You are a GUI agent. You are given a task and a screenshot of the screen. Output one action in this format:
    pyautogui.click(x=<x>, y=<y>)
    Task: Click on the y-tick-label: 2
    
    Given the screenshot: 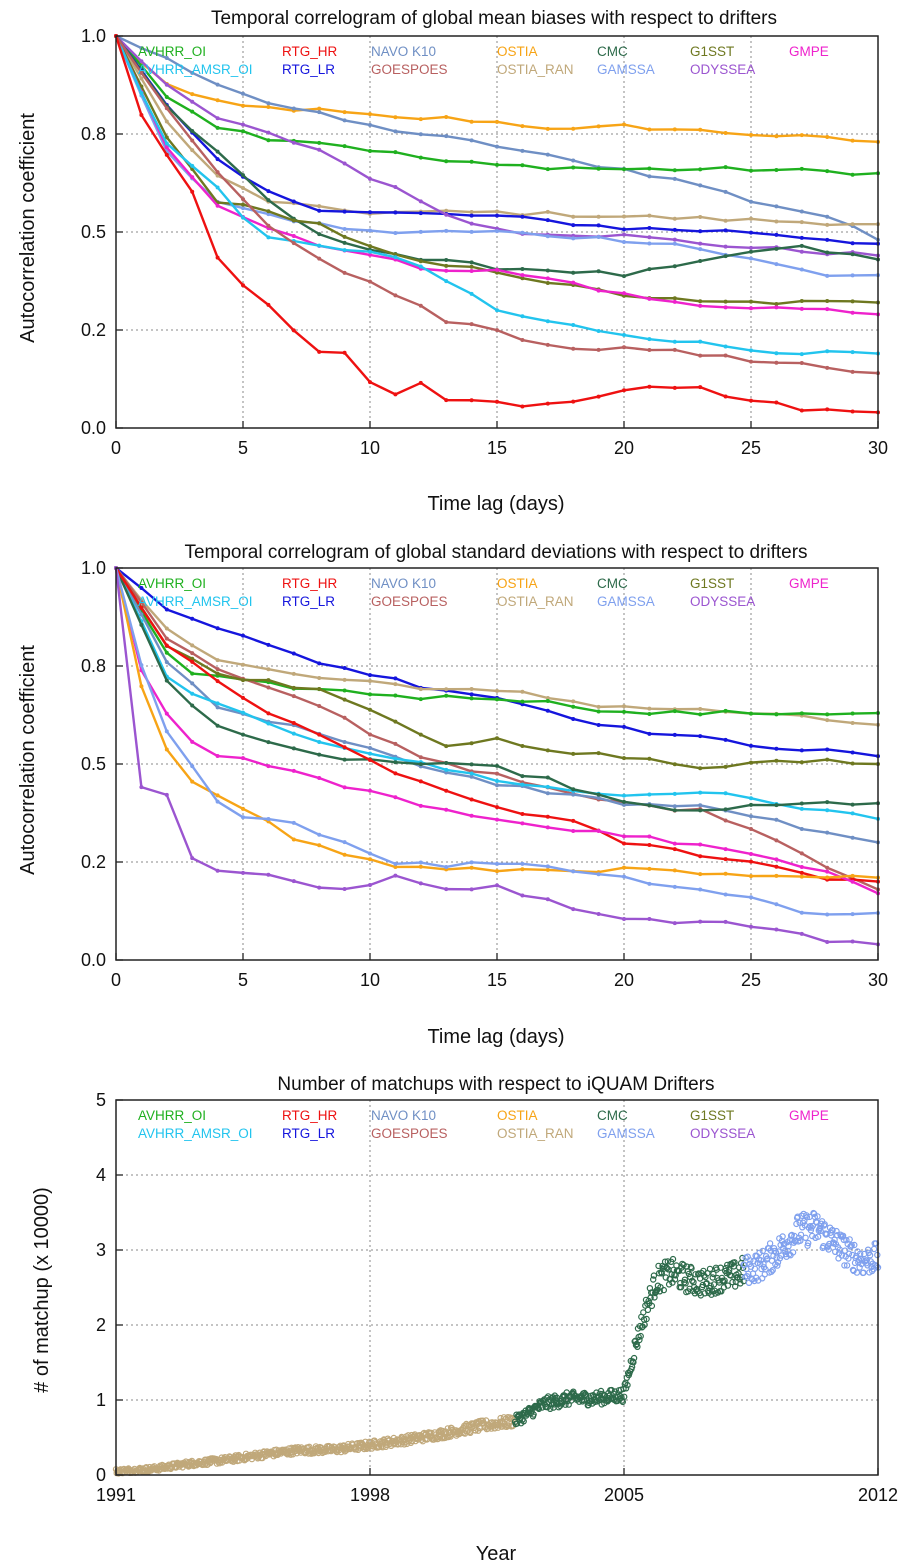 What is the action you would take?
    pyautogui.click(x=101, y=1325)
    